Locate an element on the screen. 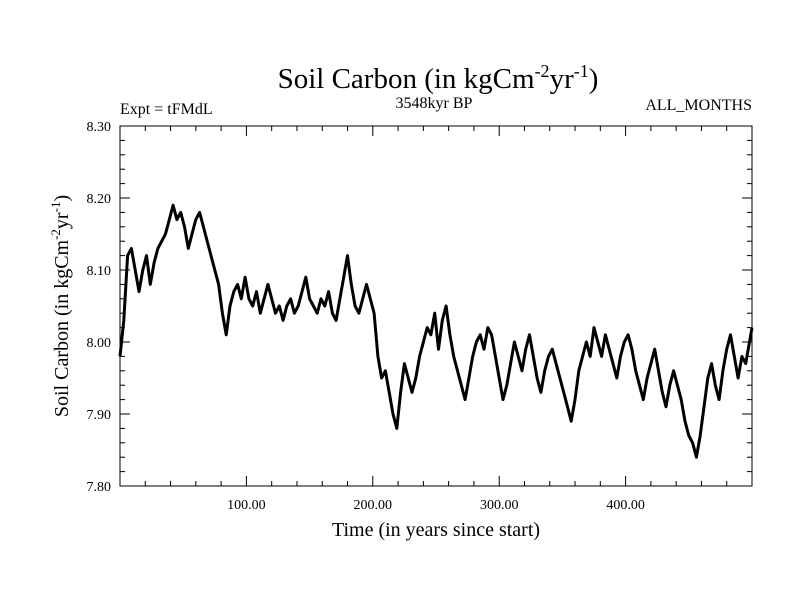  y-tick-label: 8.30 is located at coordinates (99, 127).